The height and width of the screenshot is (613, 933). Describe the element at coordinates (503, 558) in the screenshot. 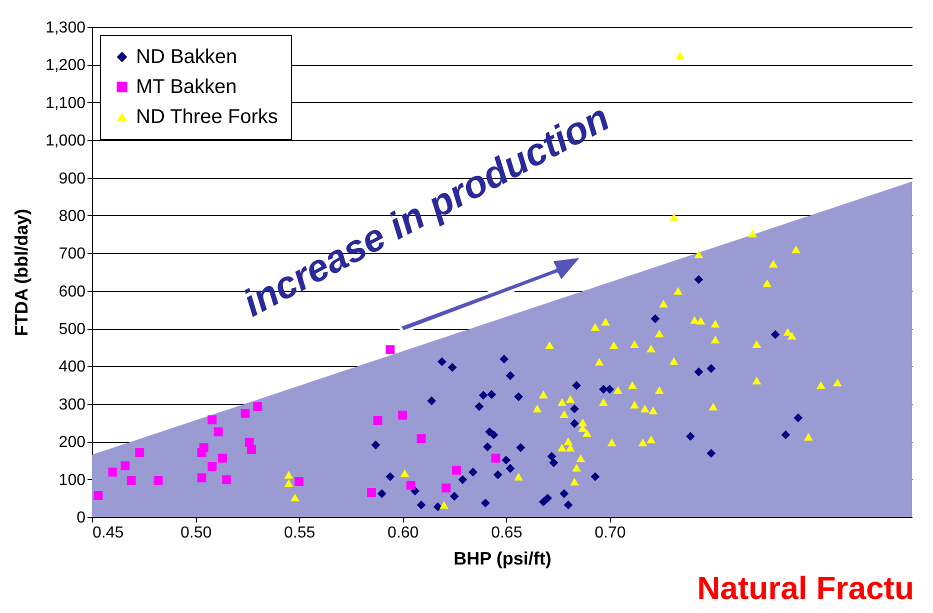

I see `x-axis-title: BHP (psi/ft)` at that location.